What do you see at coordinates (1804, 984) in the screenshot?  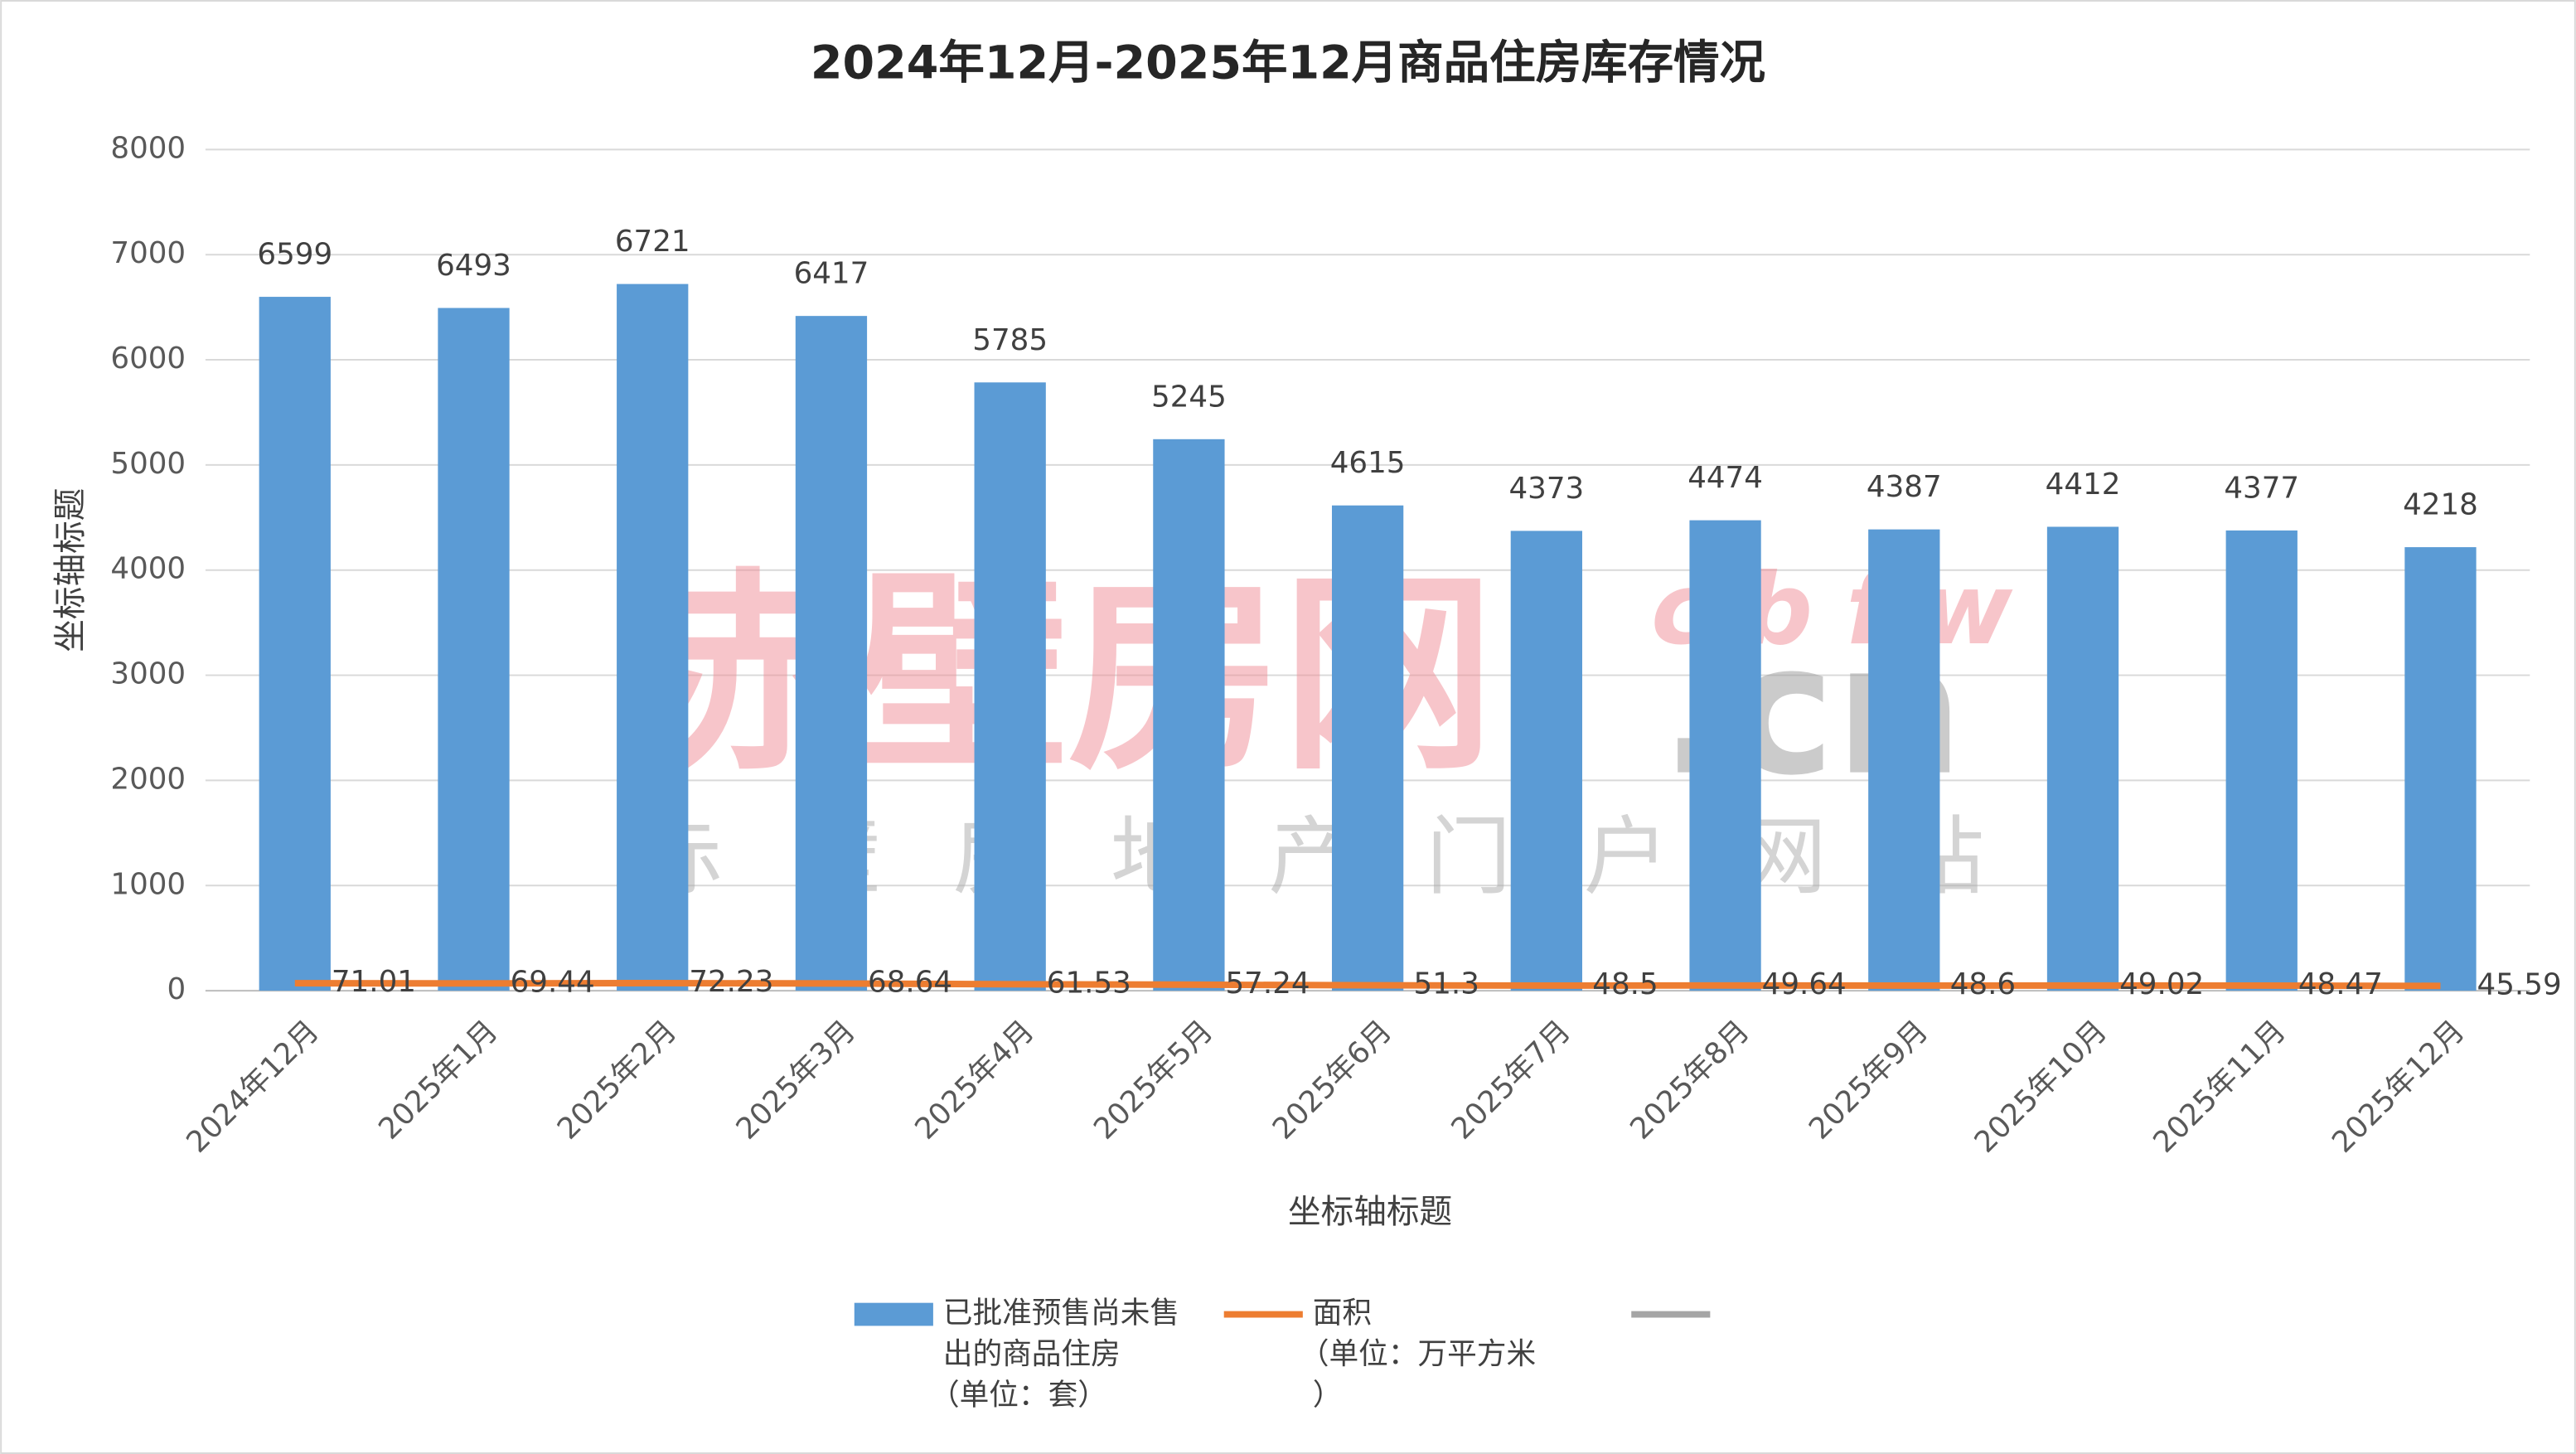 I see `data-label: 49.64` at bounding box center [1804, 984].